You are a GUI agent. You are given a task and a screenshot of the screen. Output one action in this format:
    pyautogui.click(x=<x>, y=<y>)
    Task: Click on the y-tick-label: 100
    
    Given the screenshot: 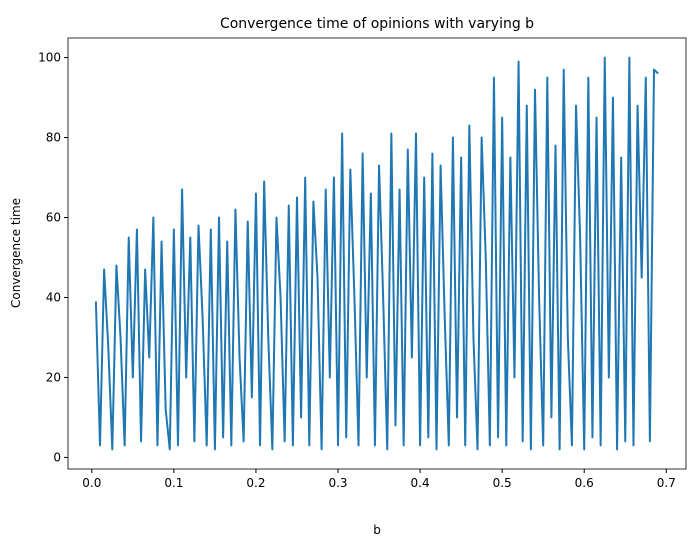 What is the action you would take?
    pyautogui.click(x=49, y=58)
    